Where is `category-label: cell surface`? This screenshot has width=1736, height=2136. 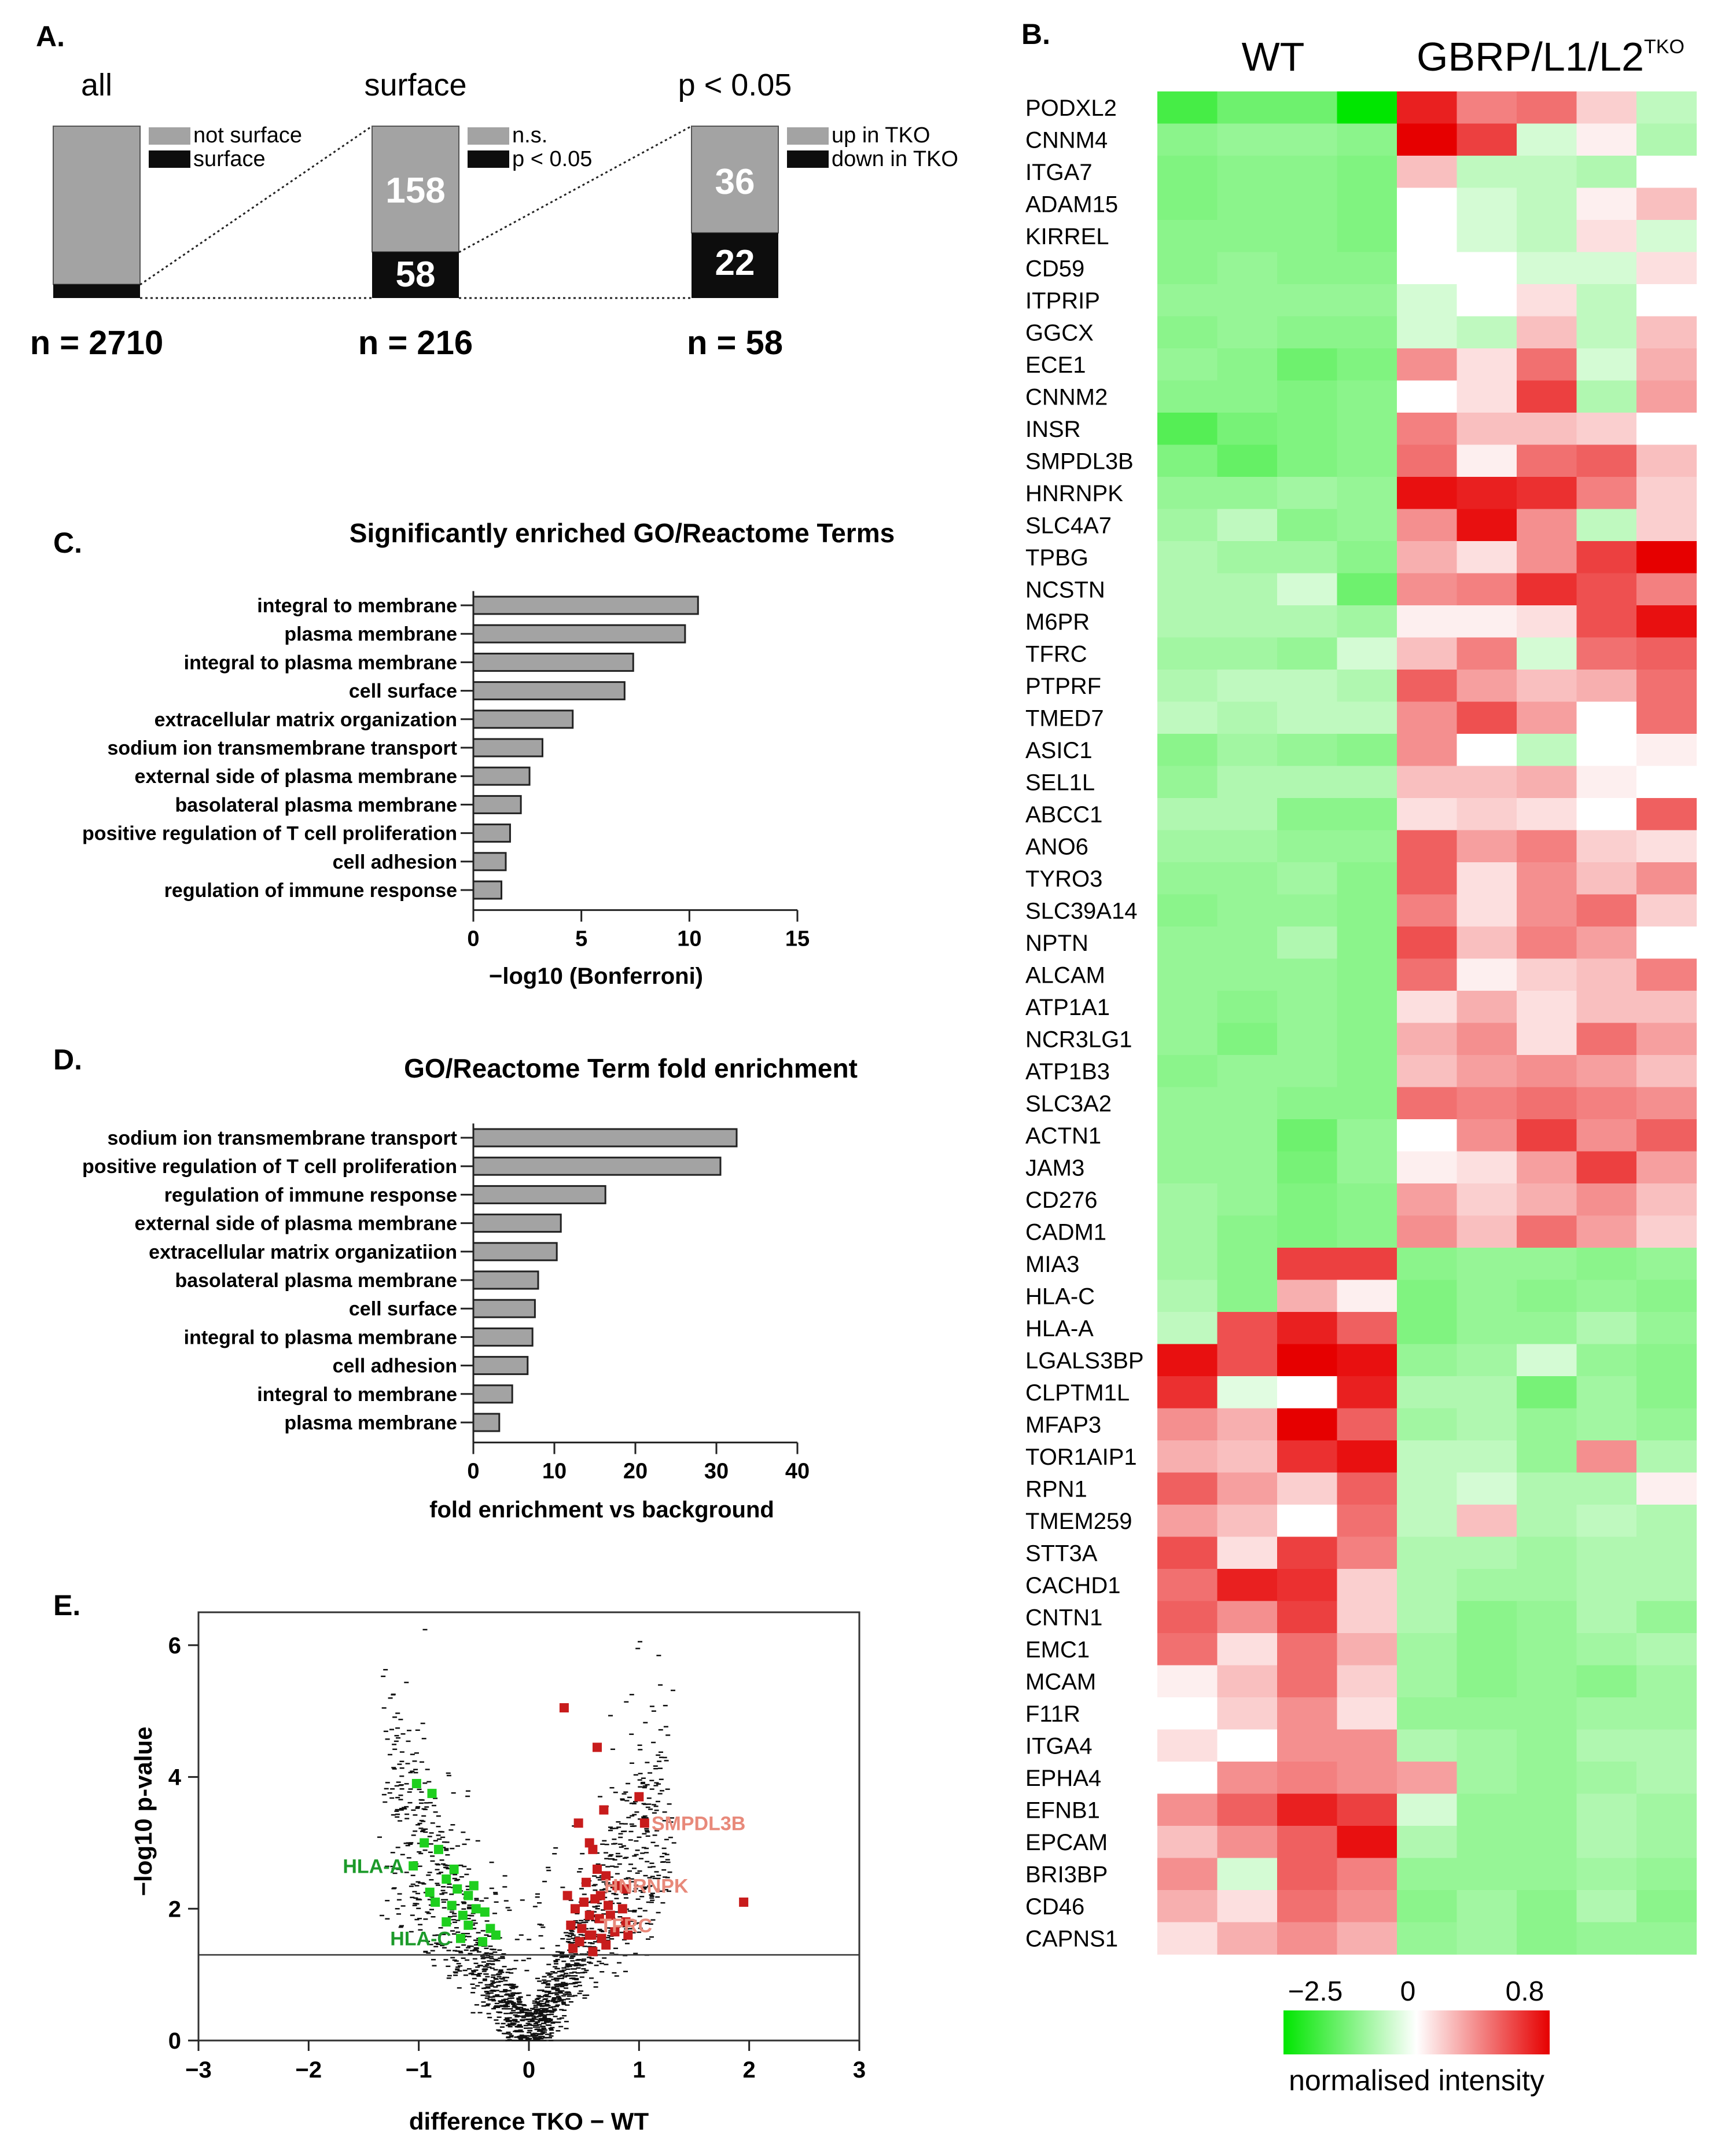 category-label: cell surface is located at coordinates (403, 1309).